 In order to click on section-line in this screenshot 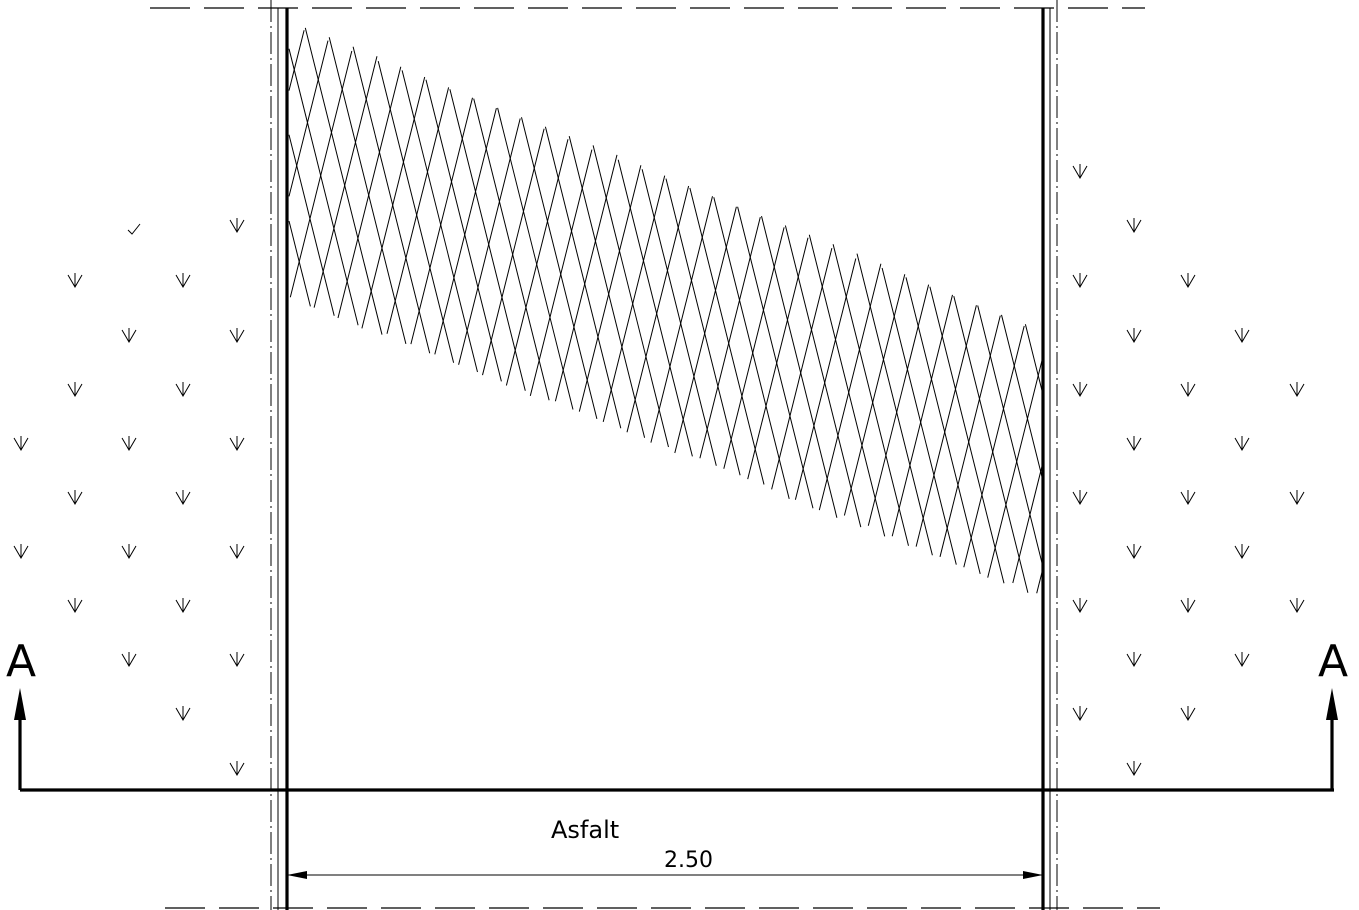, I will do `click(676, 740)`.